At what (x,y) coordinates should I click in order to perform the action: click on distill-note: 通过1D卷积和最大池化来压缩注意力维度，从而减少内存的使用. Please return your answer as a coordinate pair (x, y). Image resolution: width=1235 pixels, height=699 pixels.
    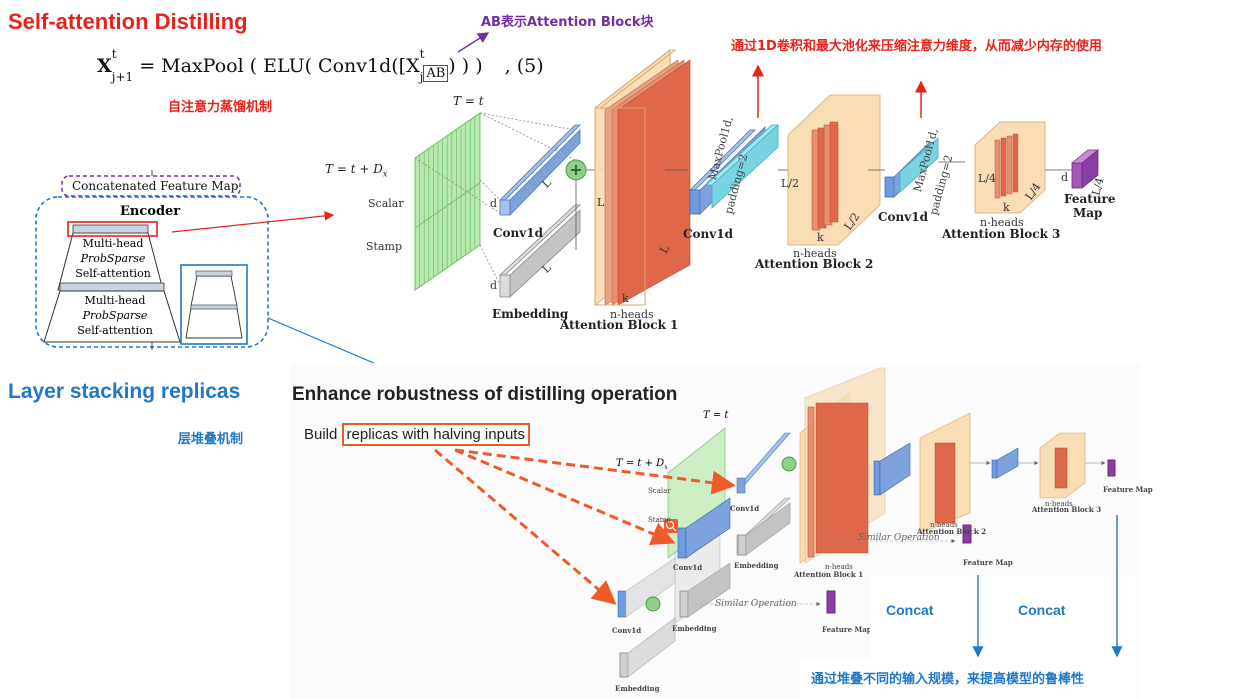
    Looking at the image, I should click on (916, 46).